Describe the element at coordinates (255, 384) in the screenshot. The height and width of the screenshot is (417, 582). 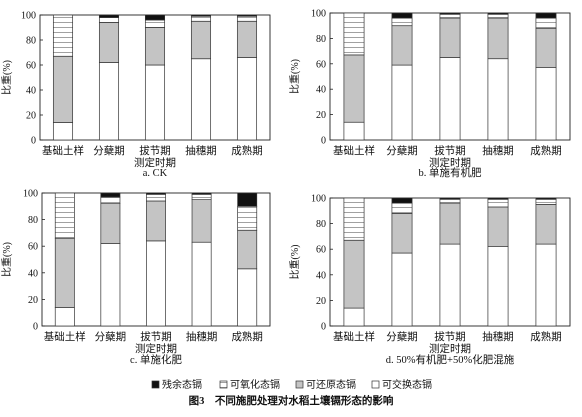
I see `legend-label: 可氧化态镉` at that location.